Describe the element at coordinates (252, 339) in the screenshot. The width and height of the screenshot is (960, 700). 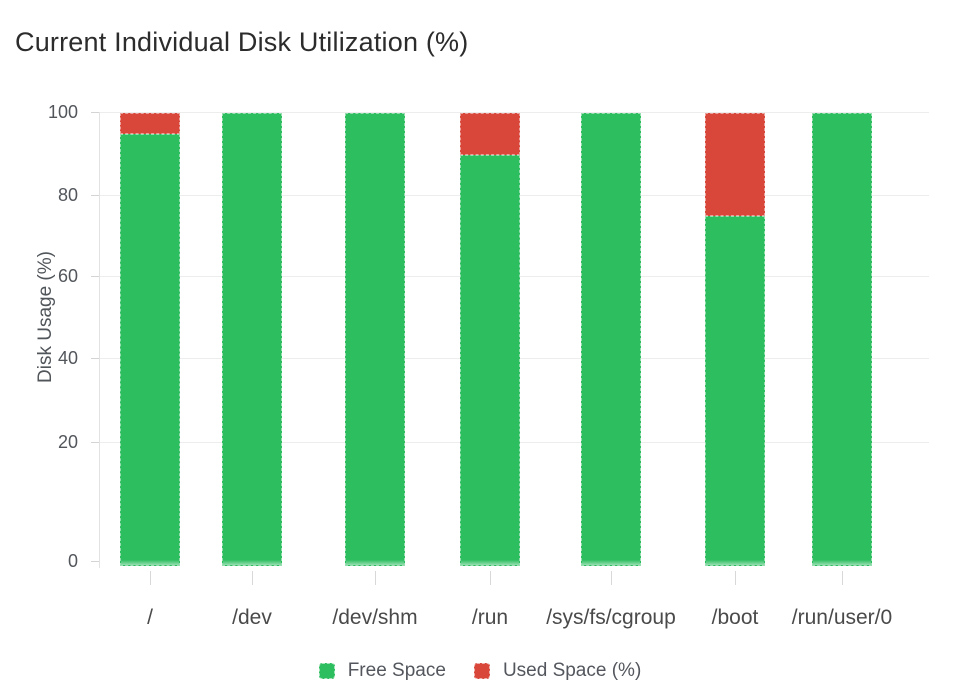
I see `bar-segment-free-/dev` at that location.